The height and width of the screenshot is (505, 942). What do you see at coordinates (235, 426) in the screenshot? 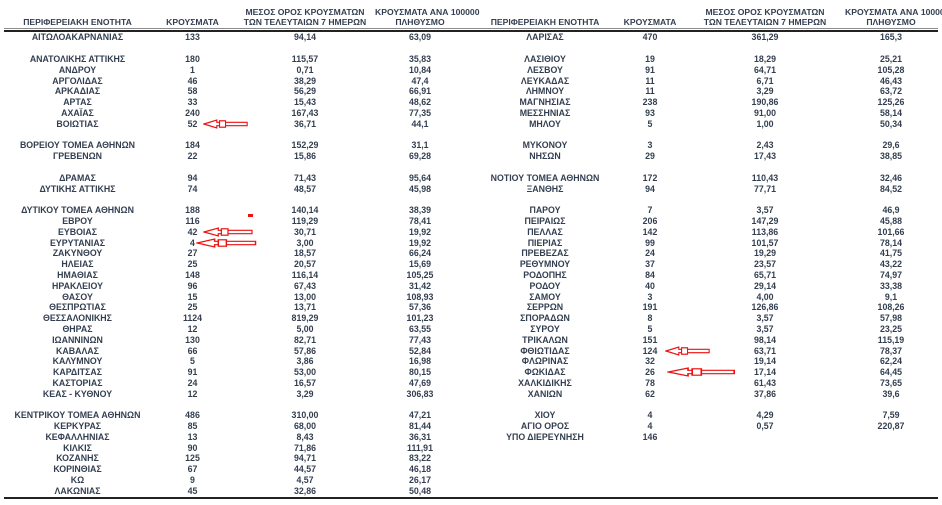
I see `table-row: ΚΕΡΚΥΡΑΣ 85 68,00 81,44` at bounding box center [235, 426].